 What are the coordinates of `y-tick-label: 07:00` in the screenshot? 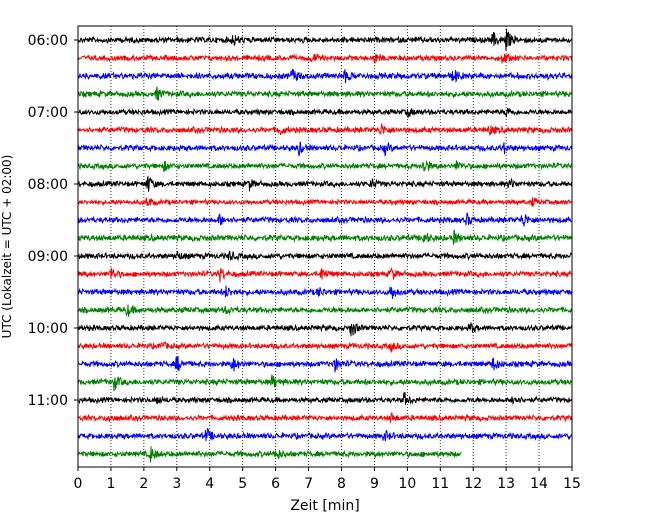 It's located at (48, 113).